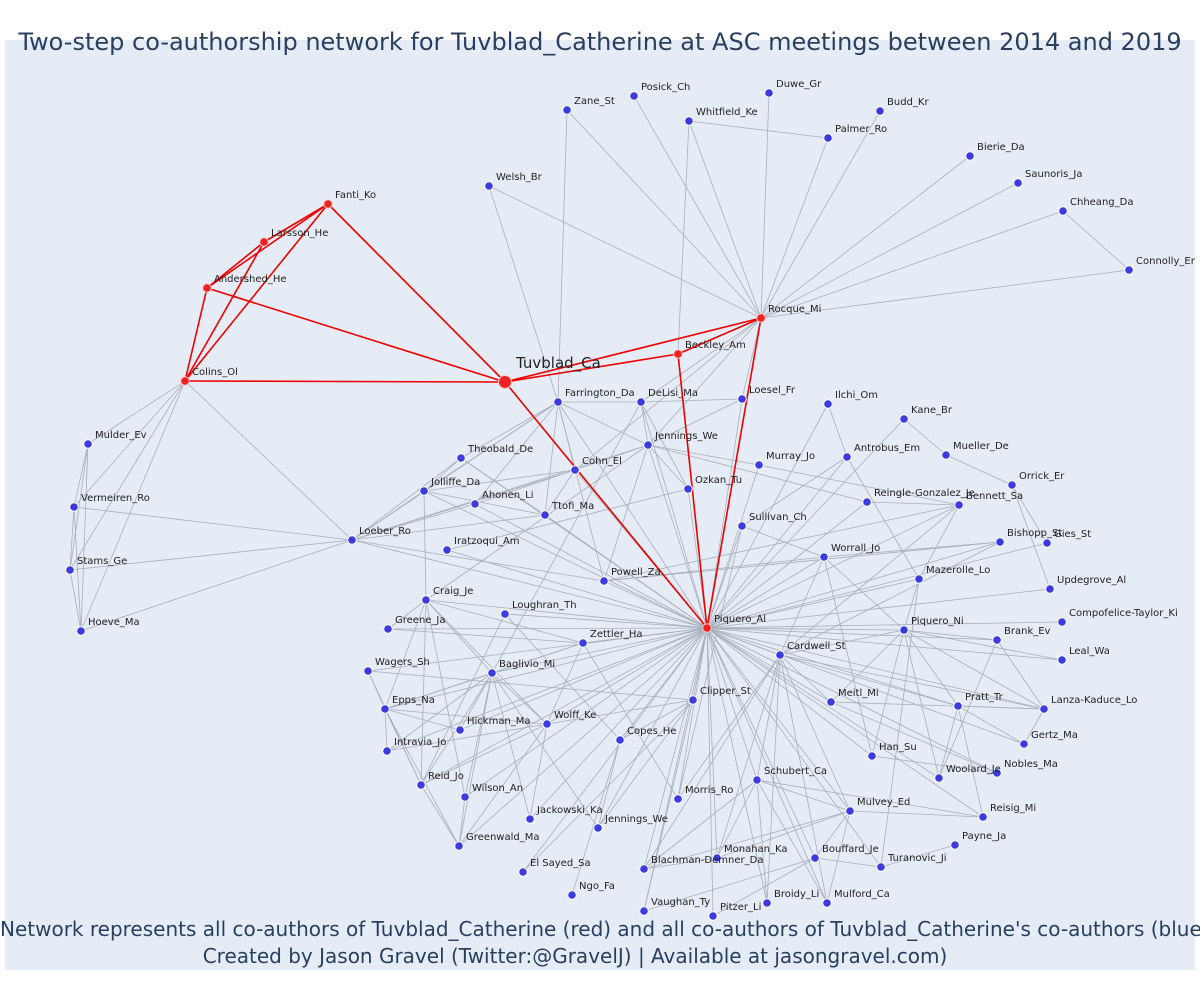  I want to click on node-label: Loesel_Fr, so click(772, 390).